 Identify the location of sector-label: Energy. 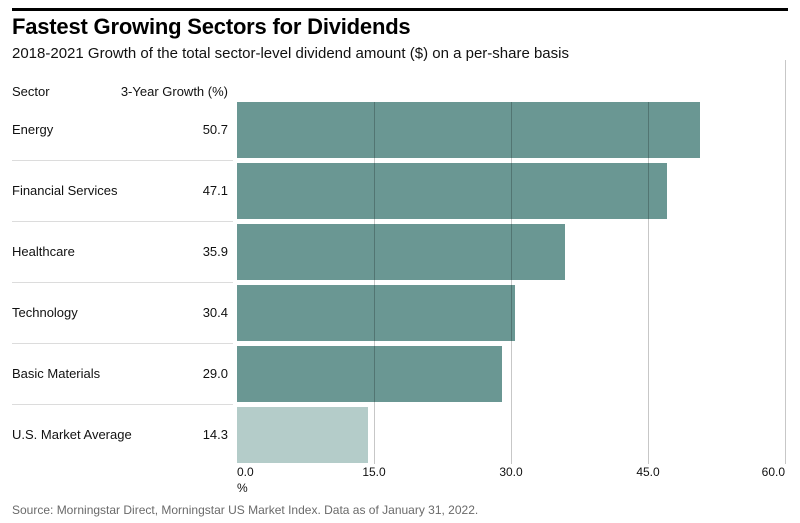
(33, 129).